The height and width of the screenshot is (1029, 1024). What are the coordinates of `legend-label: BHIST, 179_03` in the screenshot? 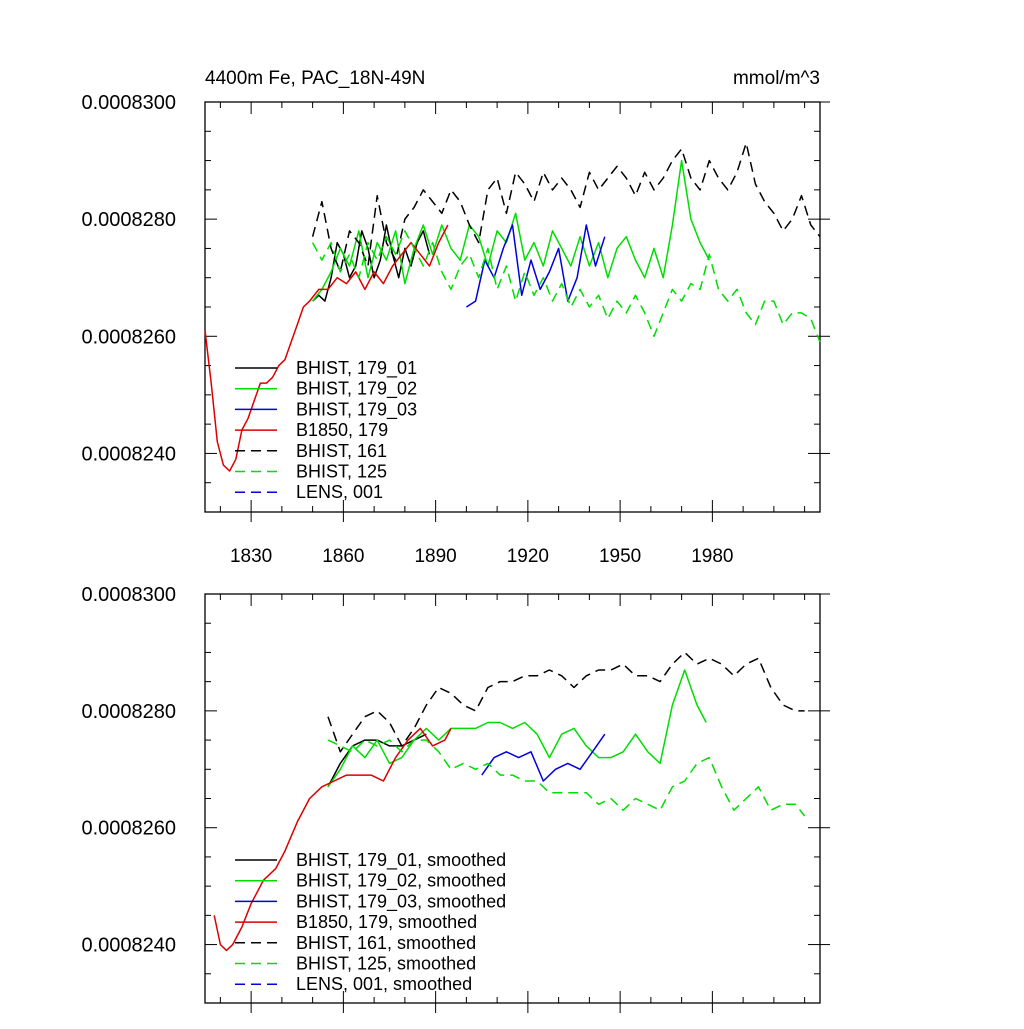 It's located at (356, 409).